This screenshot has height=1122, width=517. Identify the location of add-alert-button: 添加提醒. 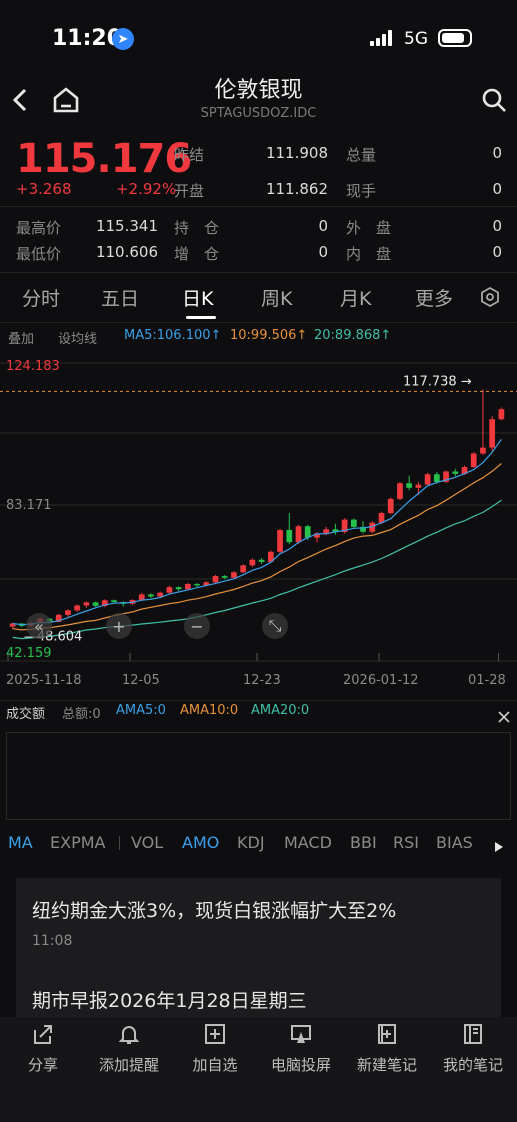
(129, 1048).